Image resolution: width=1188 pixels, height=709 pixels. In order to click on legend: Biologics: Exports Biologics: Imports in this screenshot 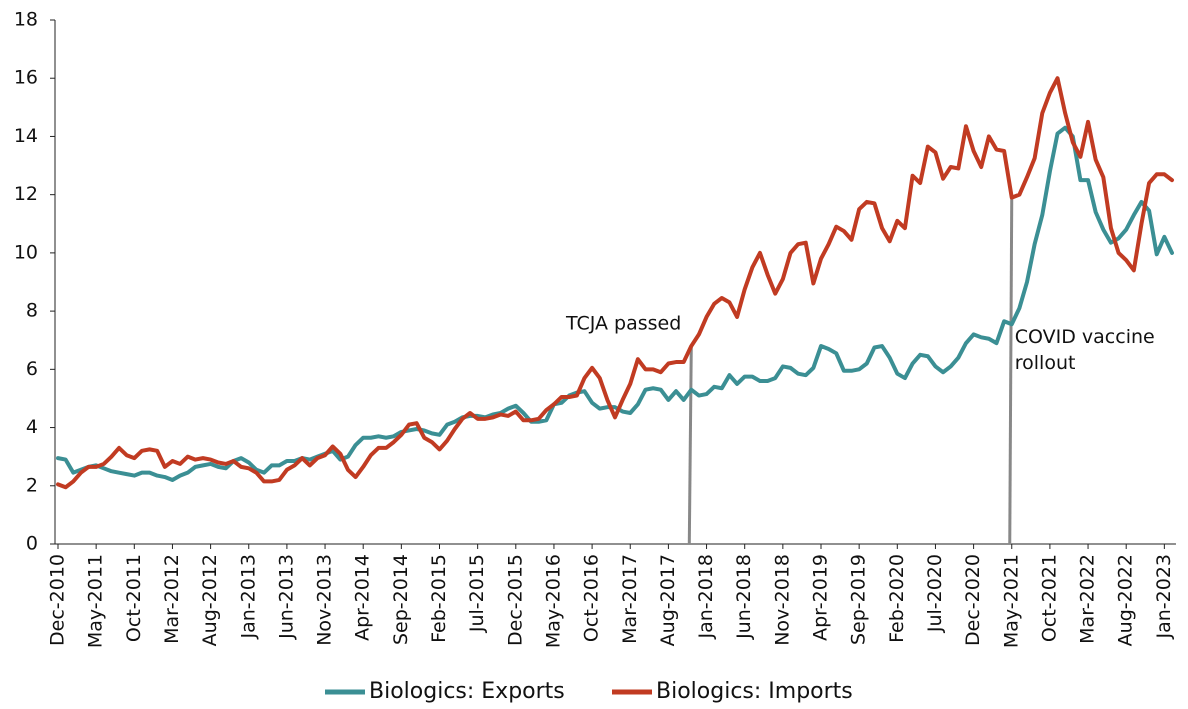, I will do `click(589, 691)`.